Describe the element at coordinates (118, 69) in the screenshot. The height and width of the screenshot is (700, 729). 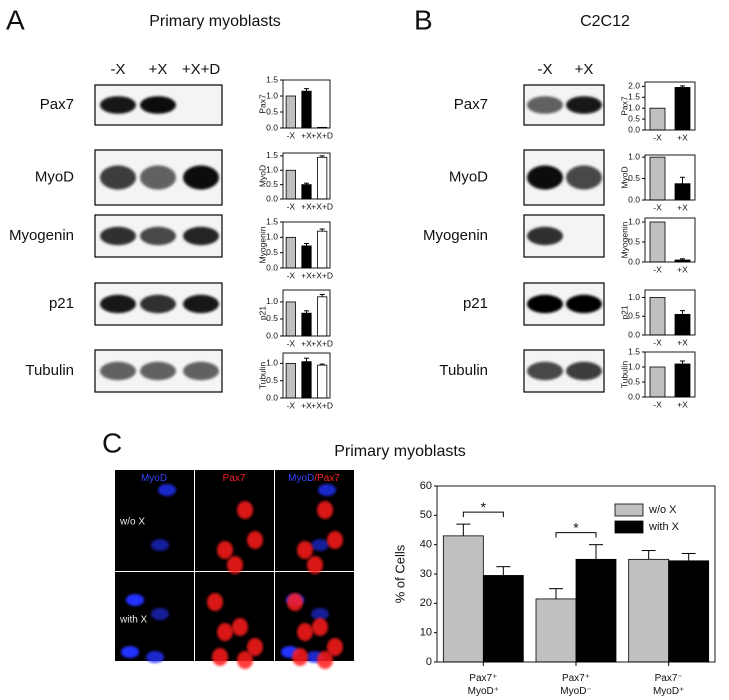
I see `lane-label: -X` at that location.